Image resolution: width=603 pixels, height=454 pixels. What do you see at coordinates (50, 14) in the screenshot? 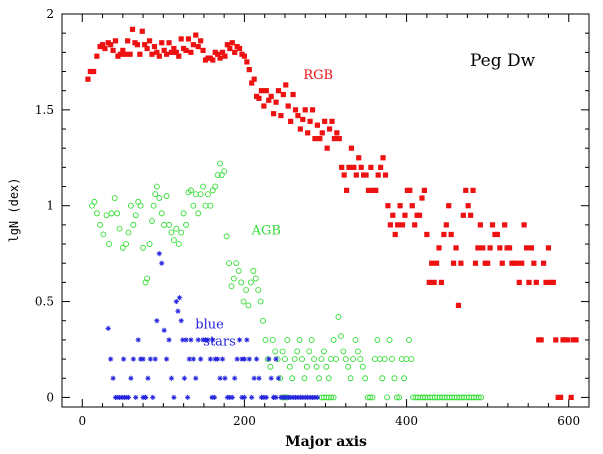
I see `y-tick-label: 2` at bounding box center [50, 14].